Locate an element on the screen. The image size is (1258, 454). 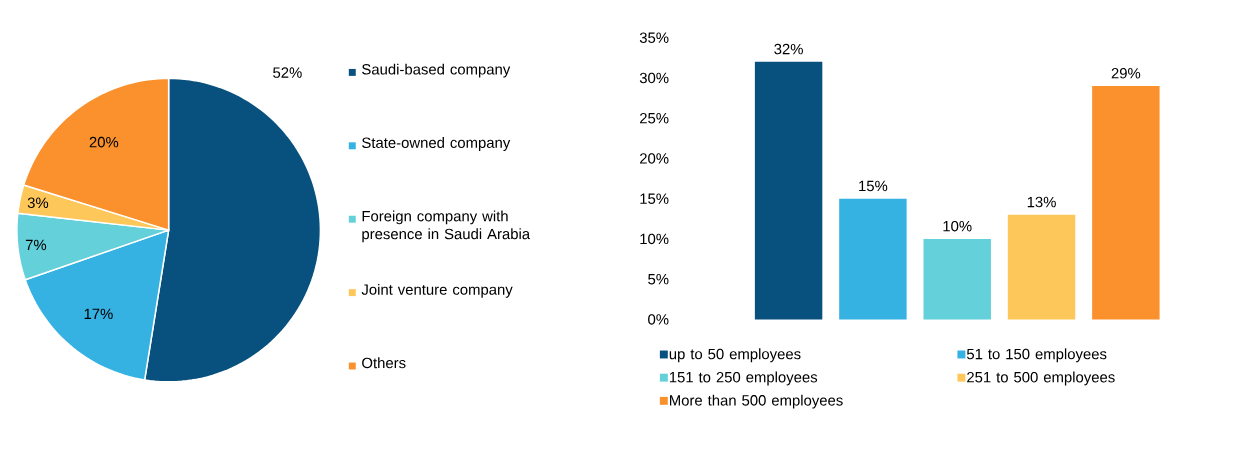
data-label: 3% is located at coordinates (38, 202).